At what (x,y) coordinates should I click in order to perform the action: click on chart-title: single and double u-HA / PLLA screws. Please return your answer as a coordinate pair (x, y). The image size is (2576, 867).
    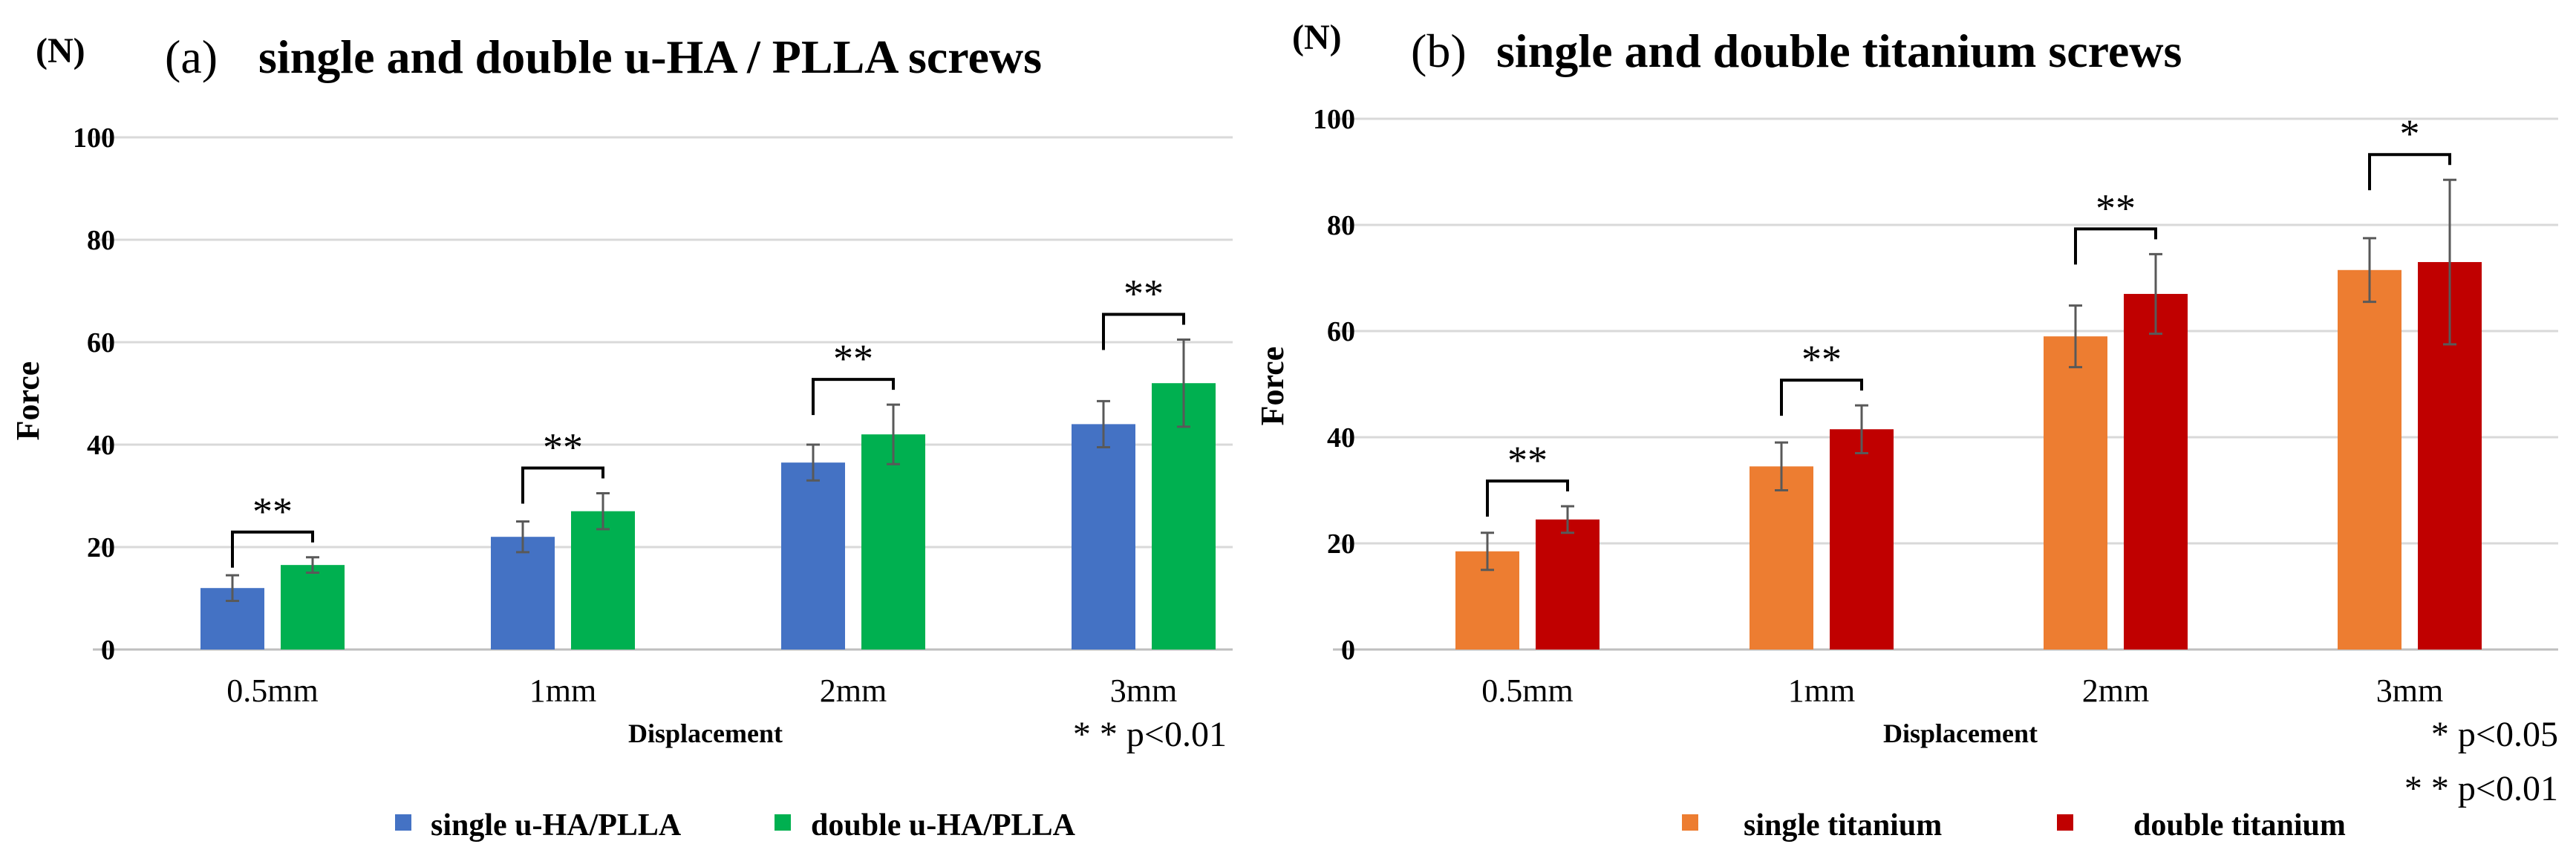
    Looking at the image, I should click on (650, 56).